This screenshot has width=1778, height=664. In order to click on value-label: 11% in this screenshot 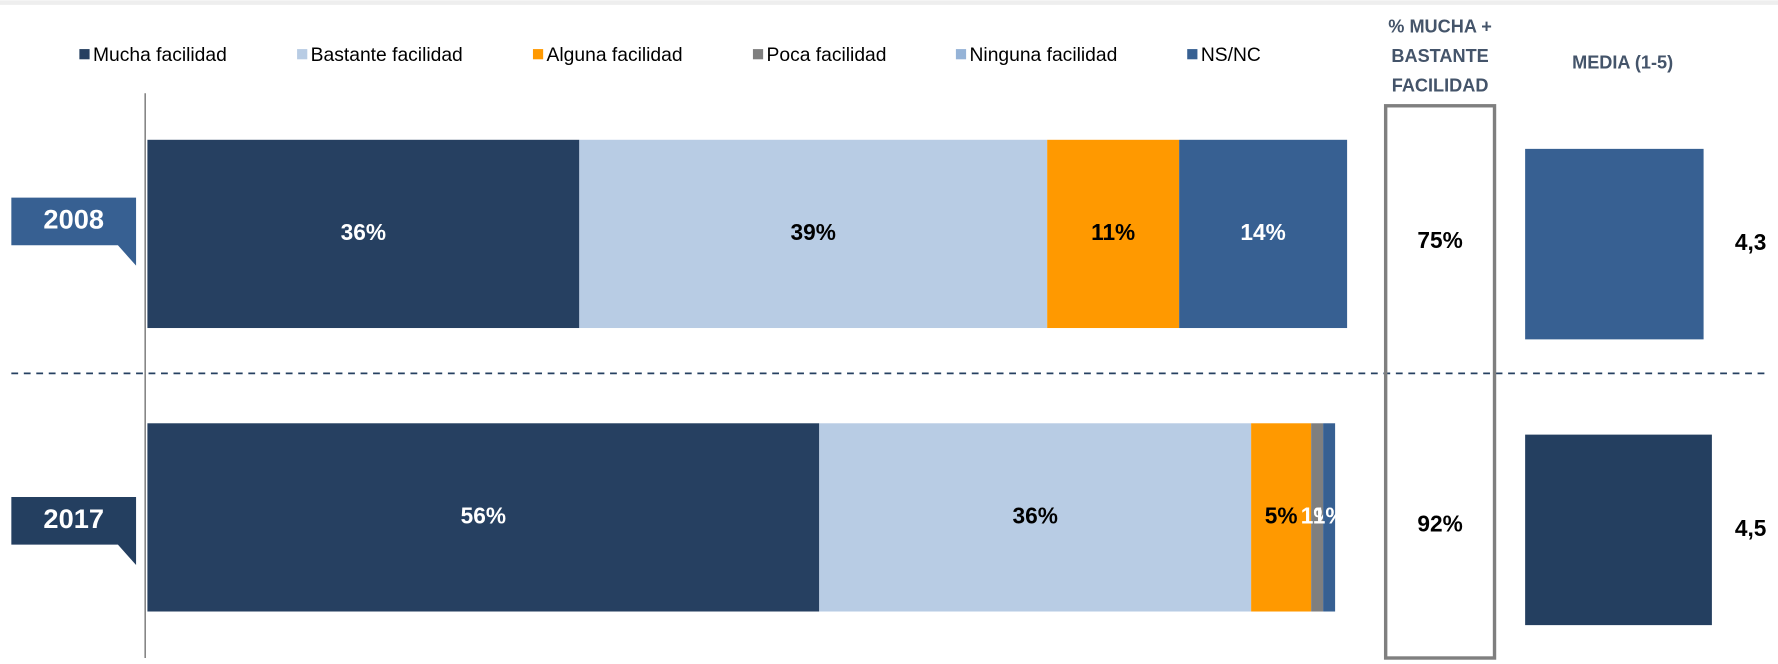, I will do `click(1113, 232)`.